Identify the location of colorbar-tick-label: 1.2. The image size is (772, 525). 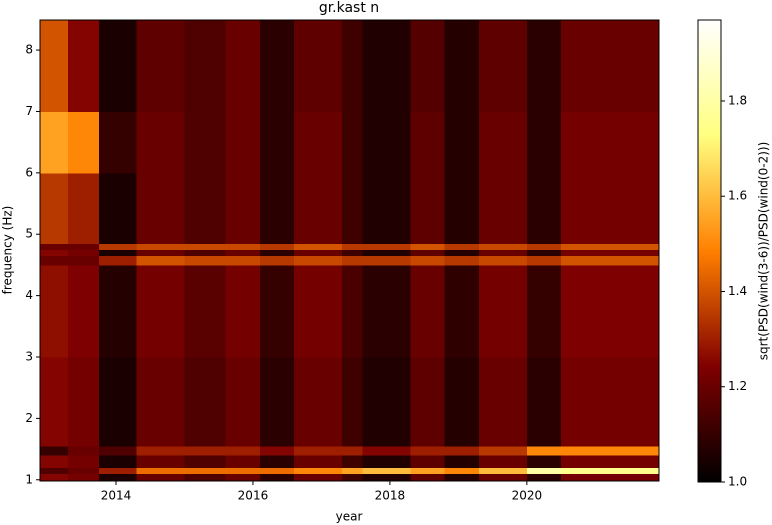
(737, 386).